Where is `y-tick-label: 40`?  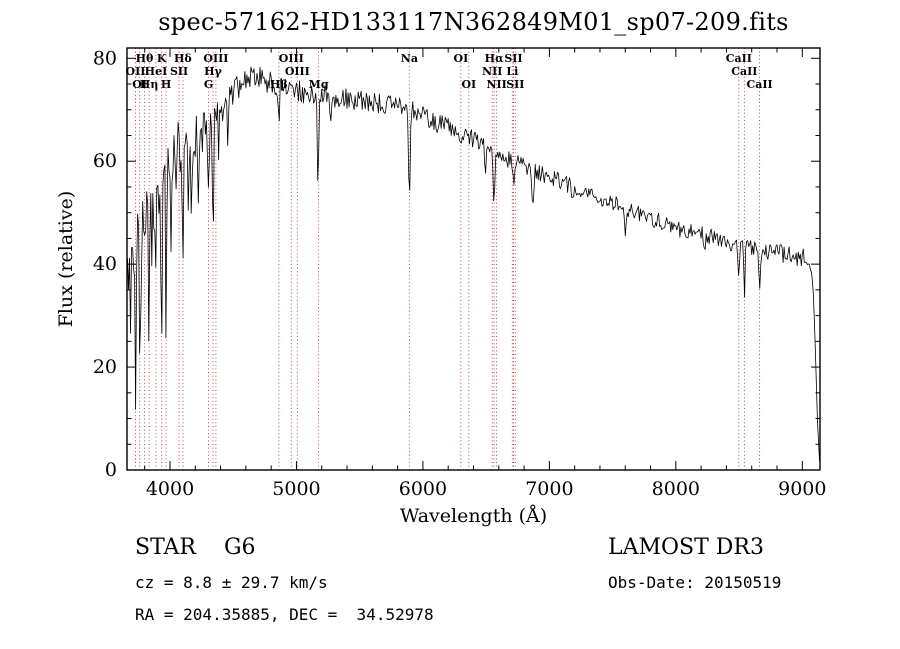
y-tick-label: 40 is located at coordinates (105, 264).